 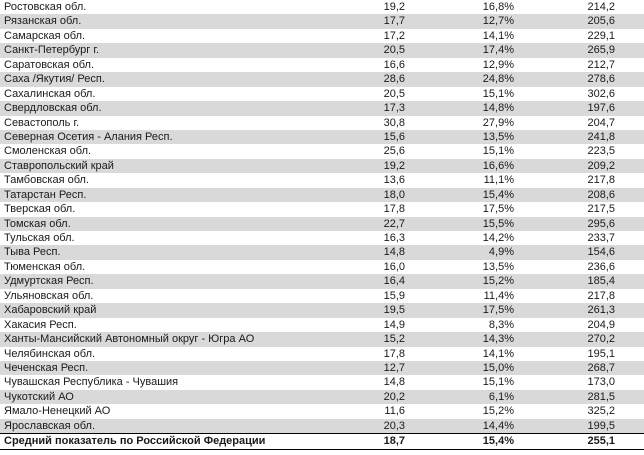 I want to click on percent-cell: 16,8%, so click(x=498, y=7).